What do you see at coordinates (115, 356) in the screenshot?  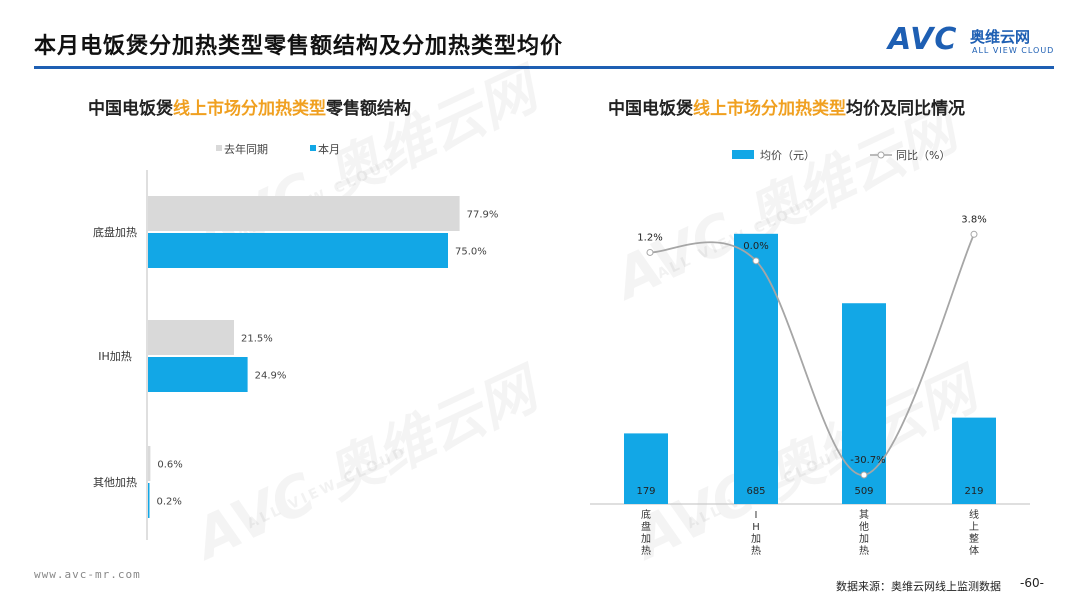 I see `category-label: IH加热` at bounding box center [115, 356].